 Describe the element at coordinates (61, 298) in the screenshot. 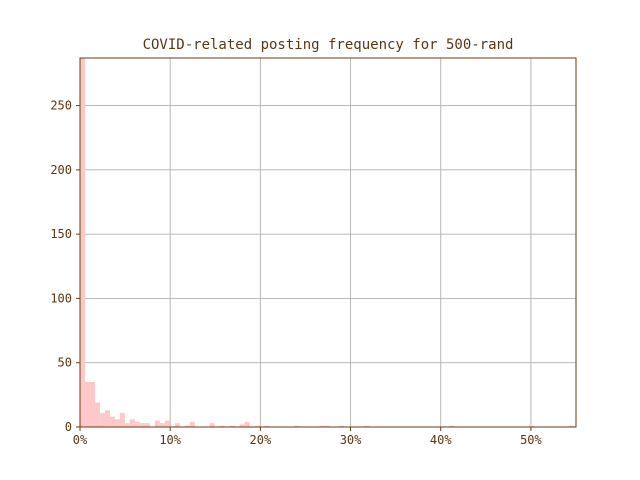

I see `y-tick-label-2: 100` at that location.